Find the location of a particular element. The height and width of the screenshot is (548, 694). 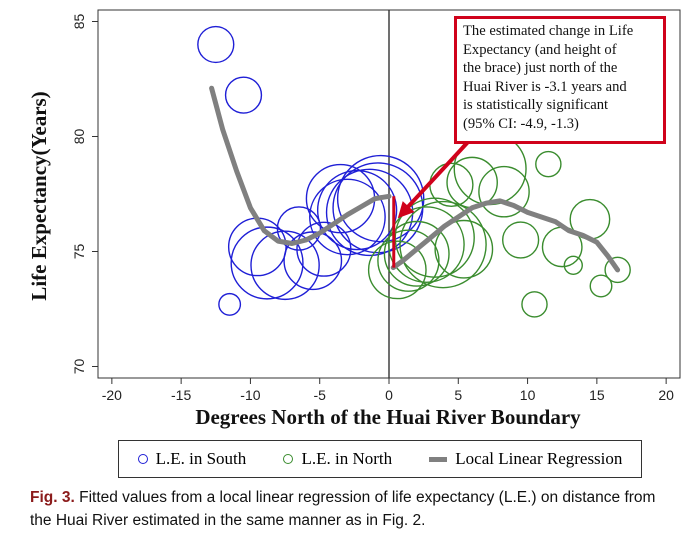

x-tick-label: 0 is located at coordinates (389, 395).